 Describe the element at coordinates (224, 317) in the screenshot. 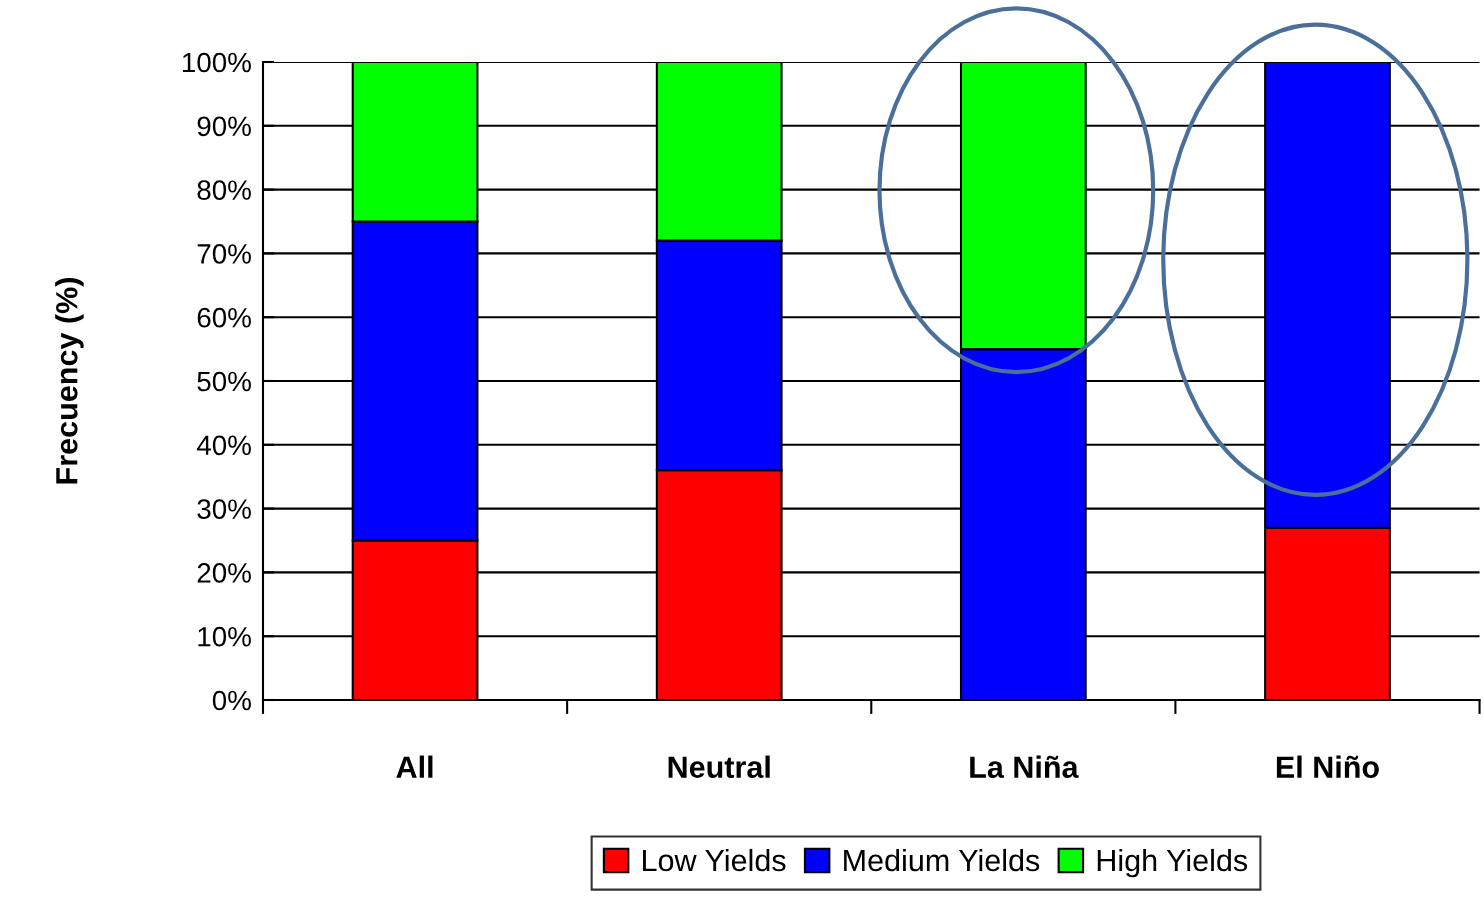

I see `y-tick-label: 60%` at that location.